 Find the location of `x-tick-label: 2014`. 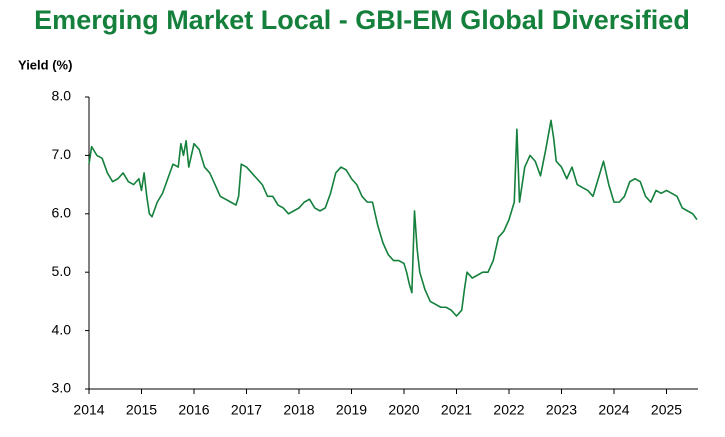

x-tick-label: 2014 is located at coordinates (88, 410).